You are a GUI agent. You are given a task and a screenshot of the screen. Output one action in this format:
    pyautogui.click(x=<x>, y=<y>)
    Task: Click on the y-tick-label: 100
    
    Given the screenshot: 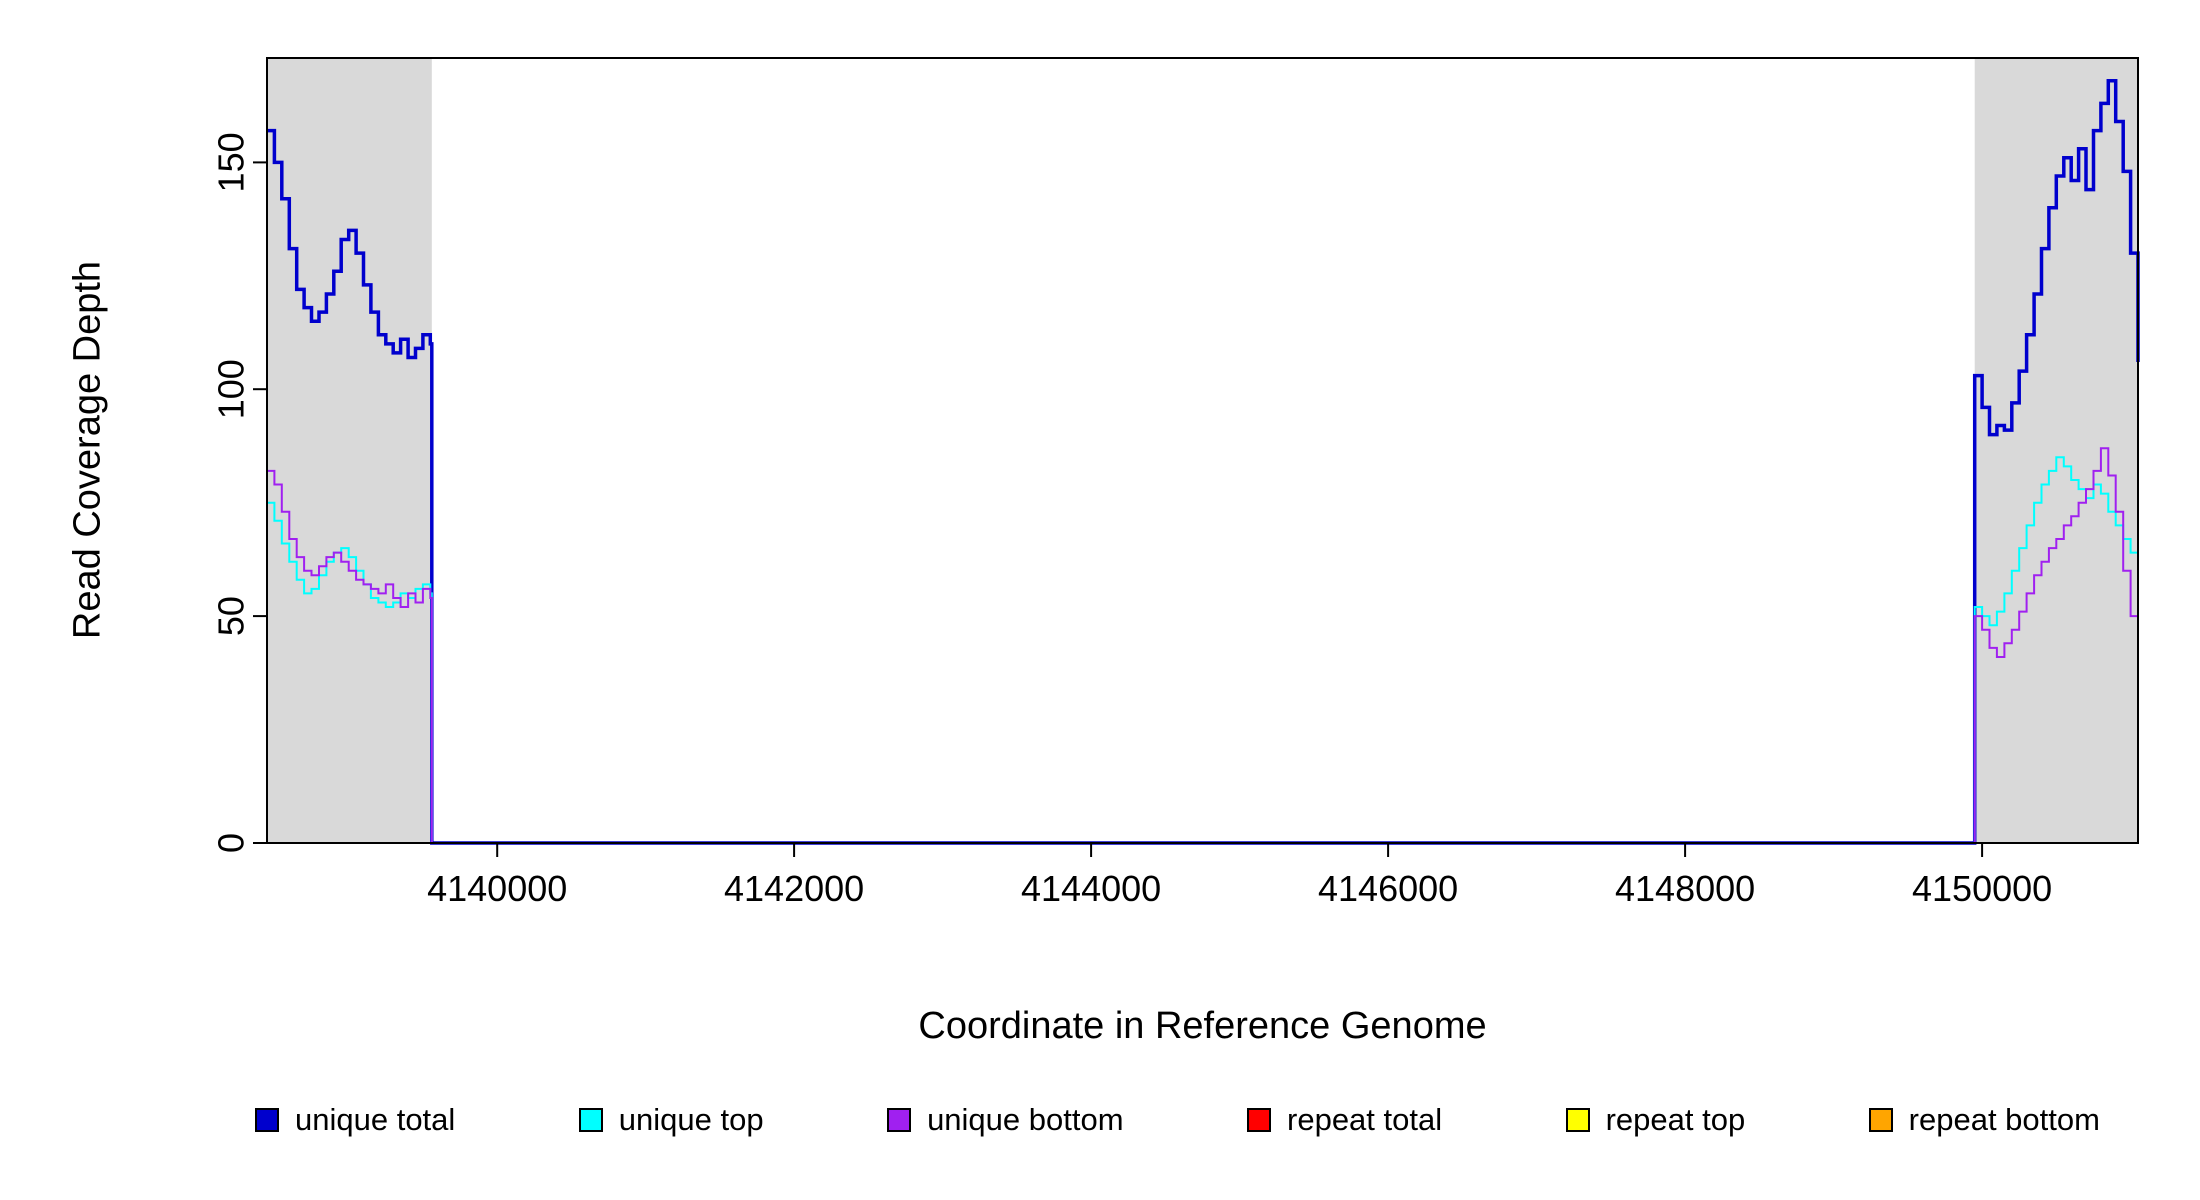 What is the action you would take?
    pyautogui.click(x=231, y=389)
    